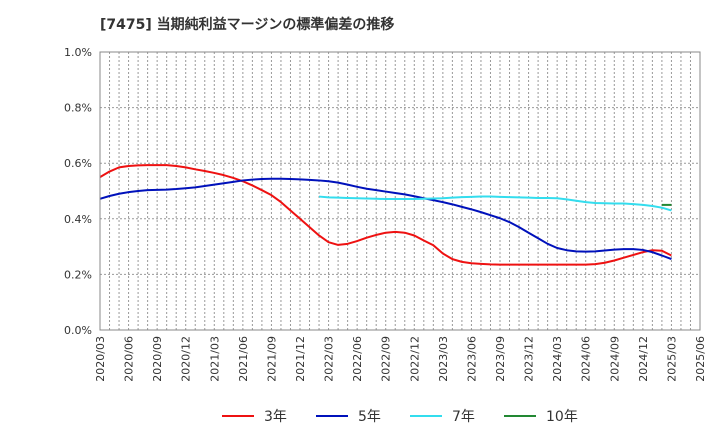 This screenshot has height=440, width=720. Describe the element at coordinates (700, 359) in the screenshot. I see `x-tick-label: 2025/06` at that location.